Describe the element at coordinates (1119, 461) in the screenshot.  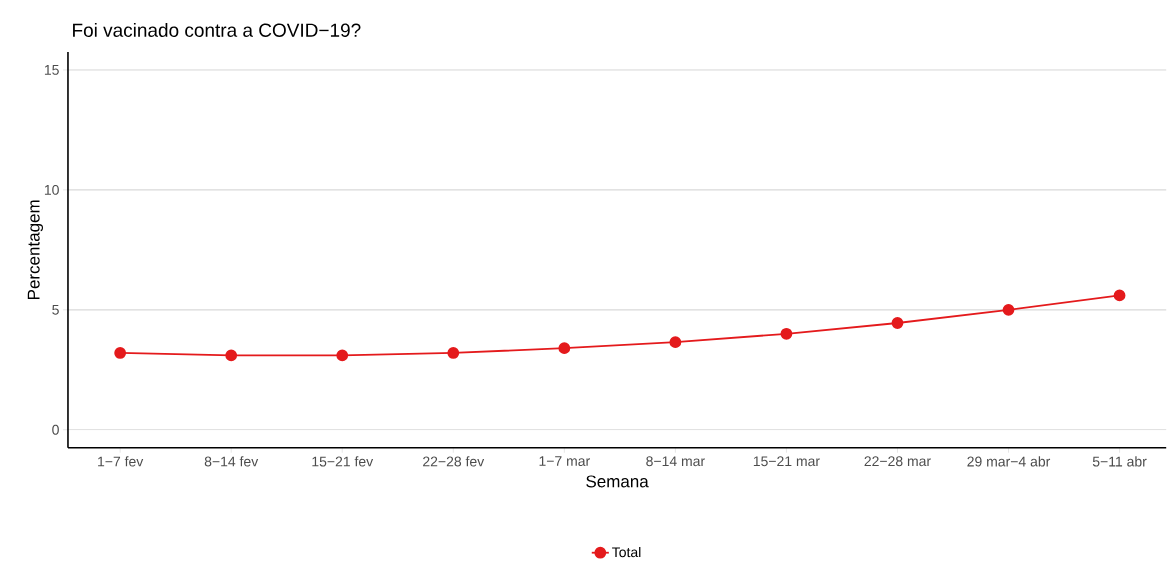
I see `x-tick-label: 5−11 abr` at that location.